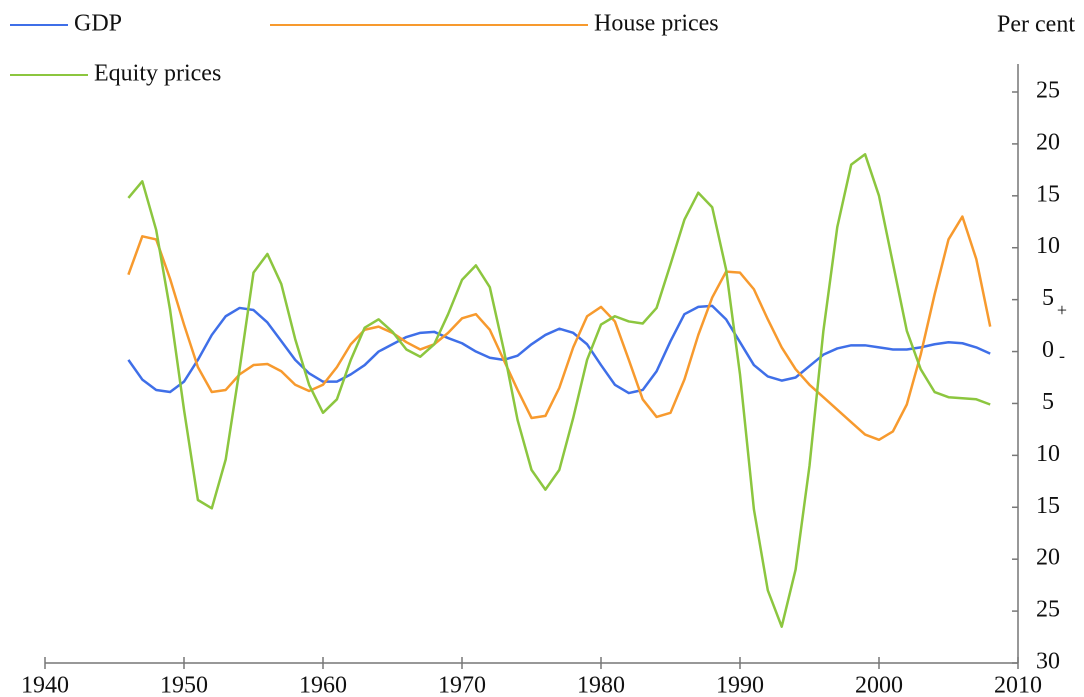 The height and width of the screenshot is (697, 1084). What do you see at coordinates (157, 74) in the screenshot?
I see `legend-label: Equity prices` at bounding box center [157, 74].